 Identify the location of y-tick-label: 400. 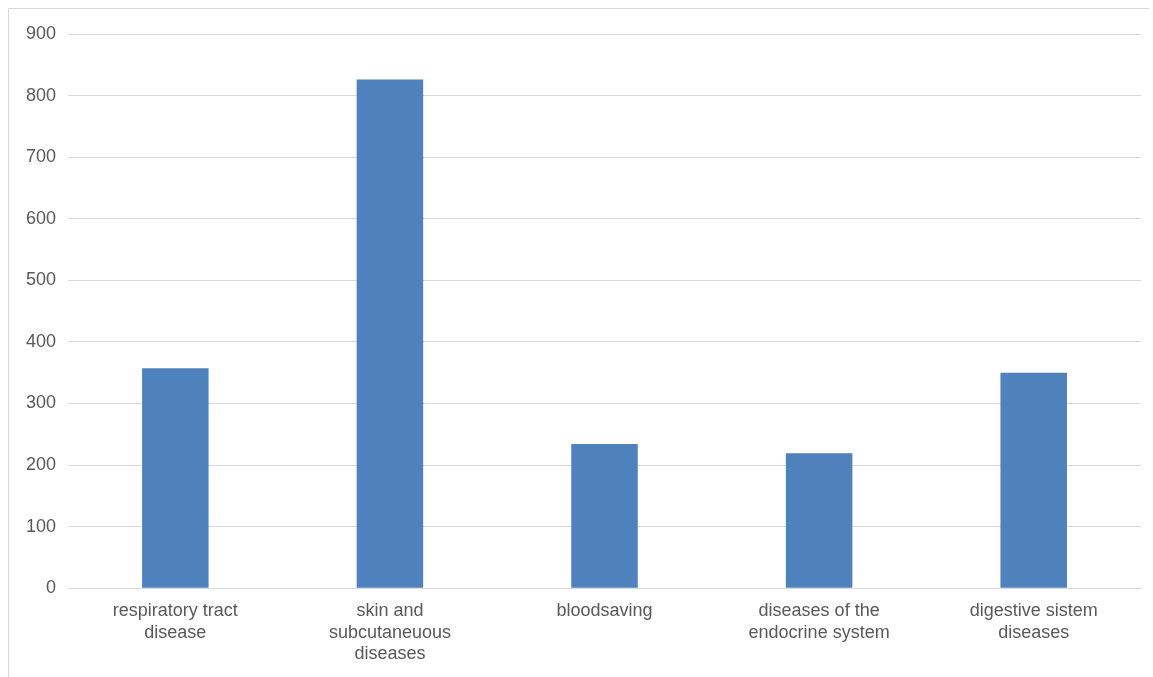
(41, 340).